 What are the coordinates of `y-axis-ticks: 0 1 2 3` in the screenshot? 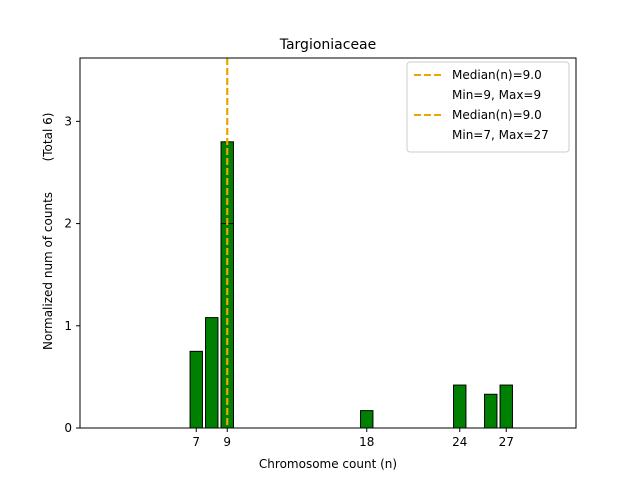 It's located at (72, 274).